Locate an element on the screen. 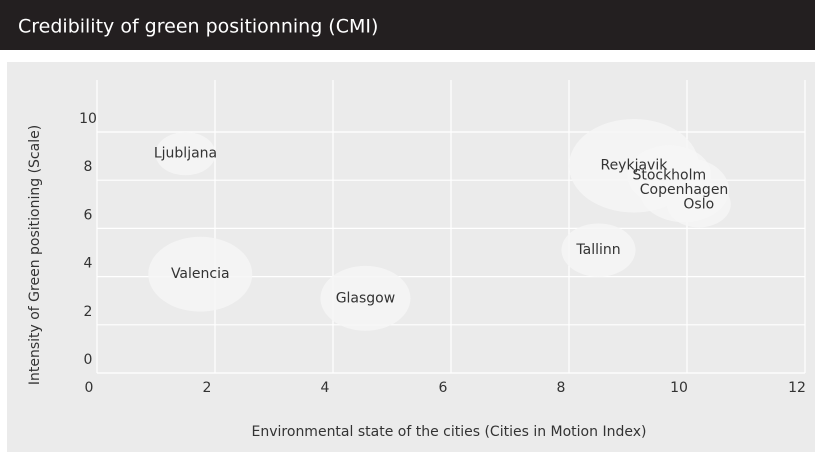  x-tick-label: 0 is located at coordinates (89, 388).